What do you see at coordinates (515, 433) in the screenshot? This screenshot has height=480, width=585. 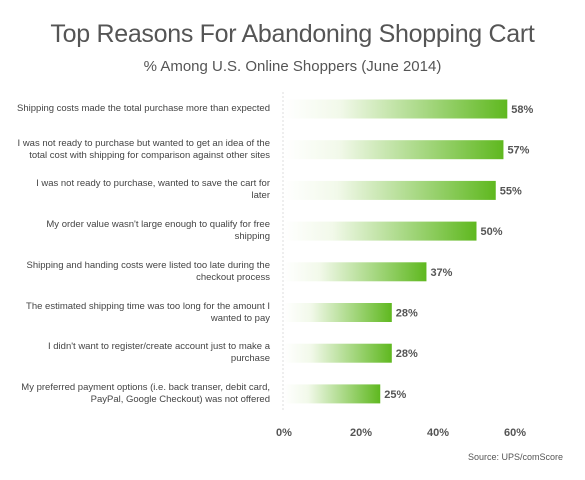 I see `x-tick-label-4: 60%` at bounding box center [515, 433].